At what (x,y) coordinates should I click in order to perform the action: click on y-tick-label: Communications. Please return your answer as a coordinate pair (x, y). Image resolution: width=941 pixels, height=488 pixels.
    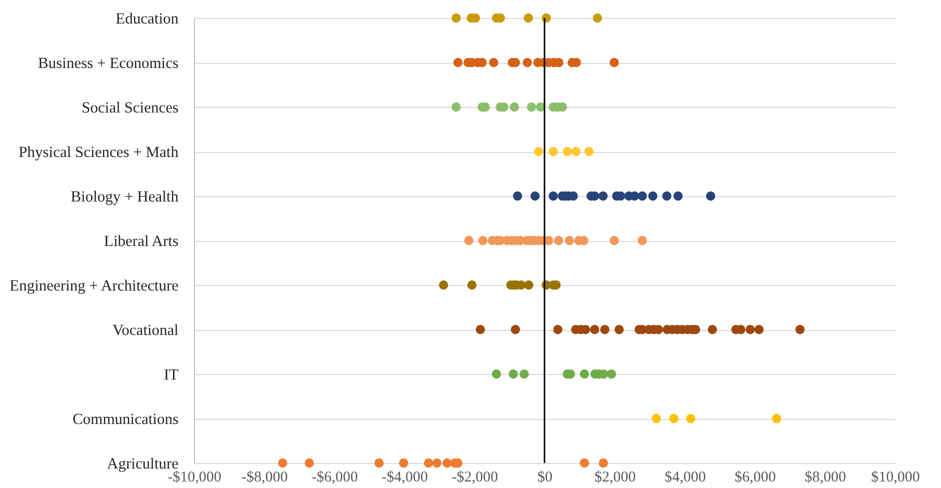
    Looking at the image, I should click on (125, 419).